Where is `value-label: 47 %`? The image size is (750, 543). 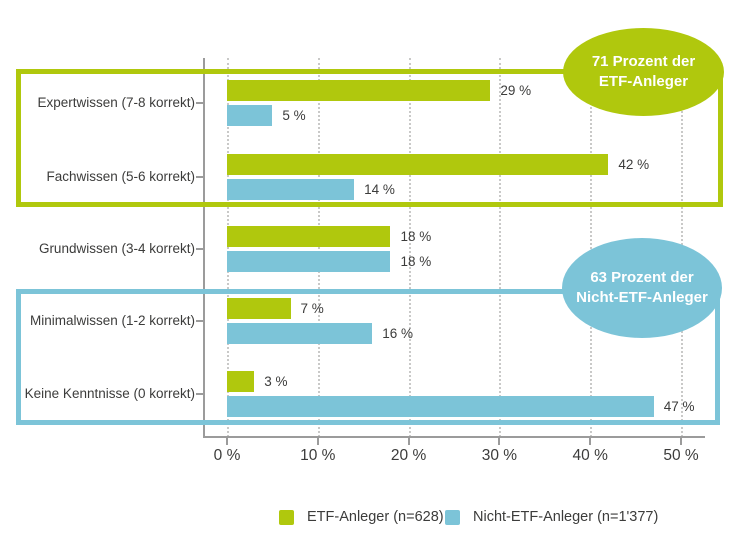 value-label: 47 % is located at coordinates (679, 406).